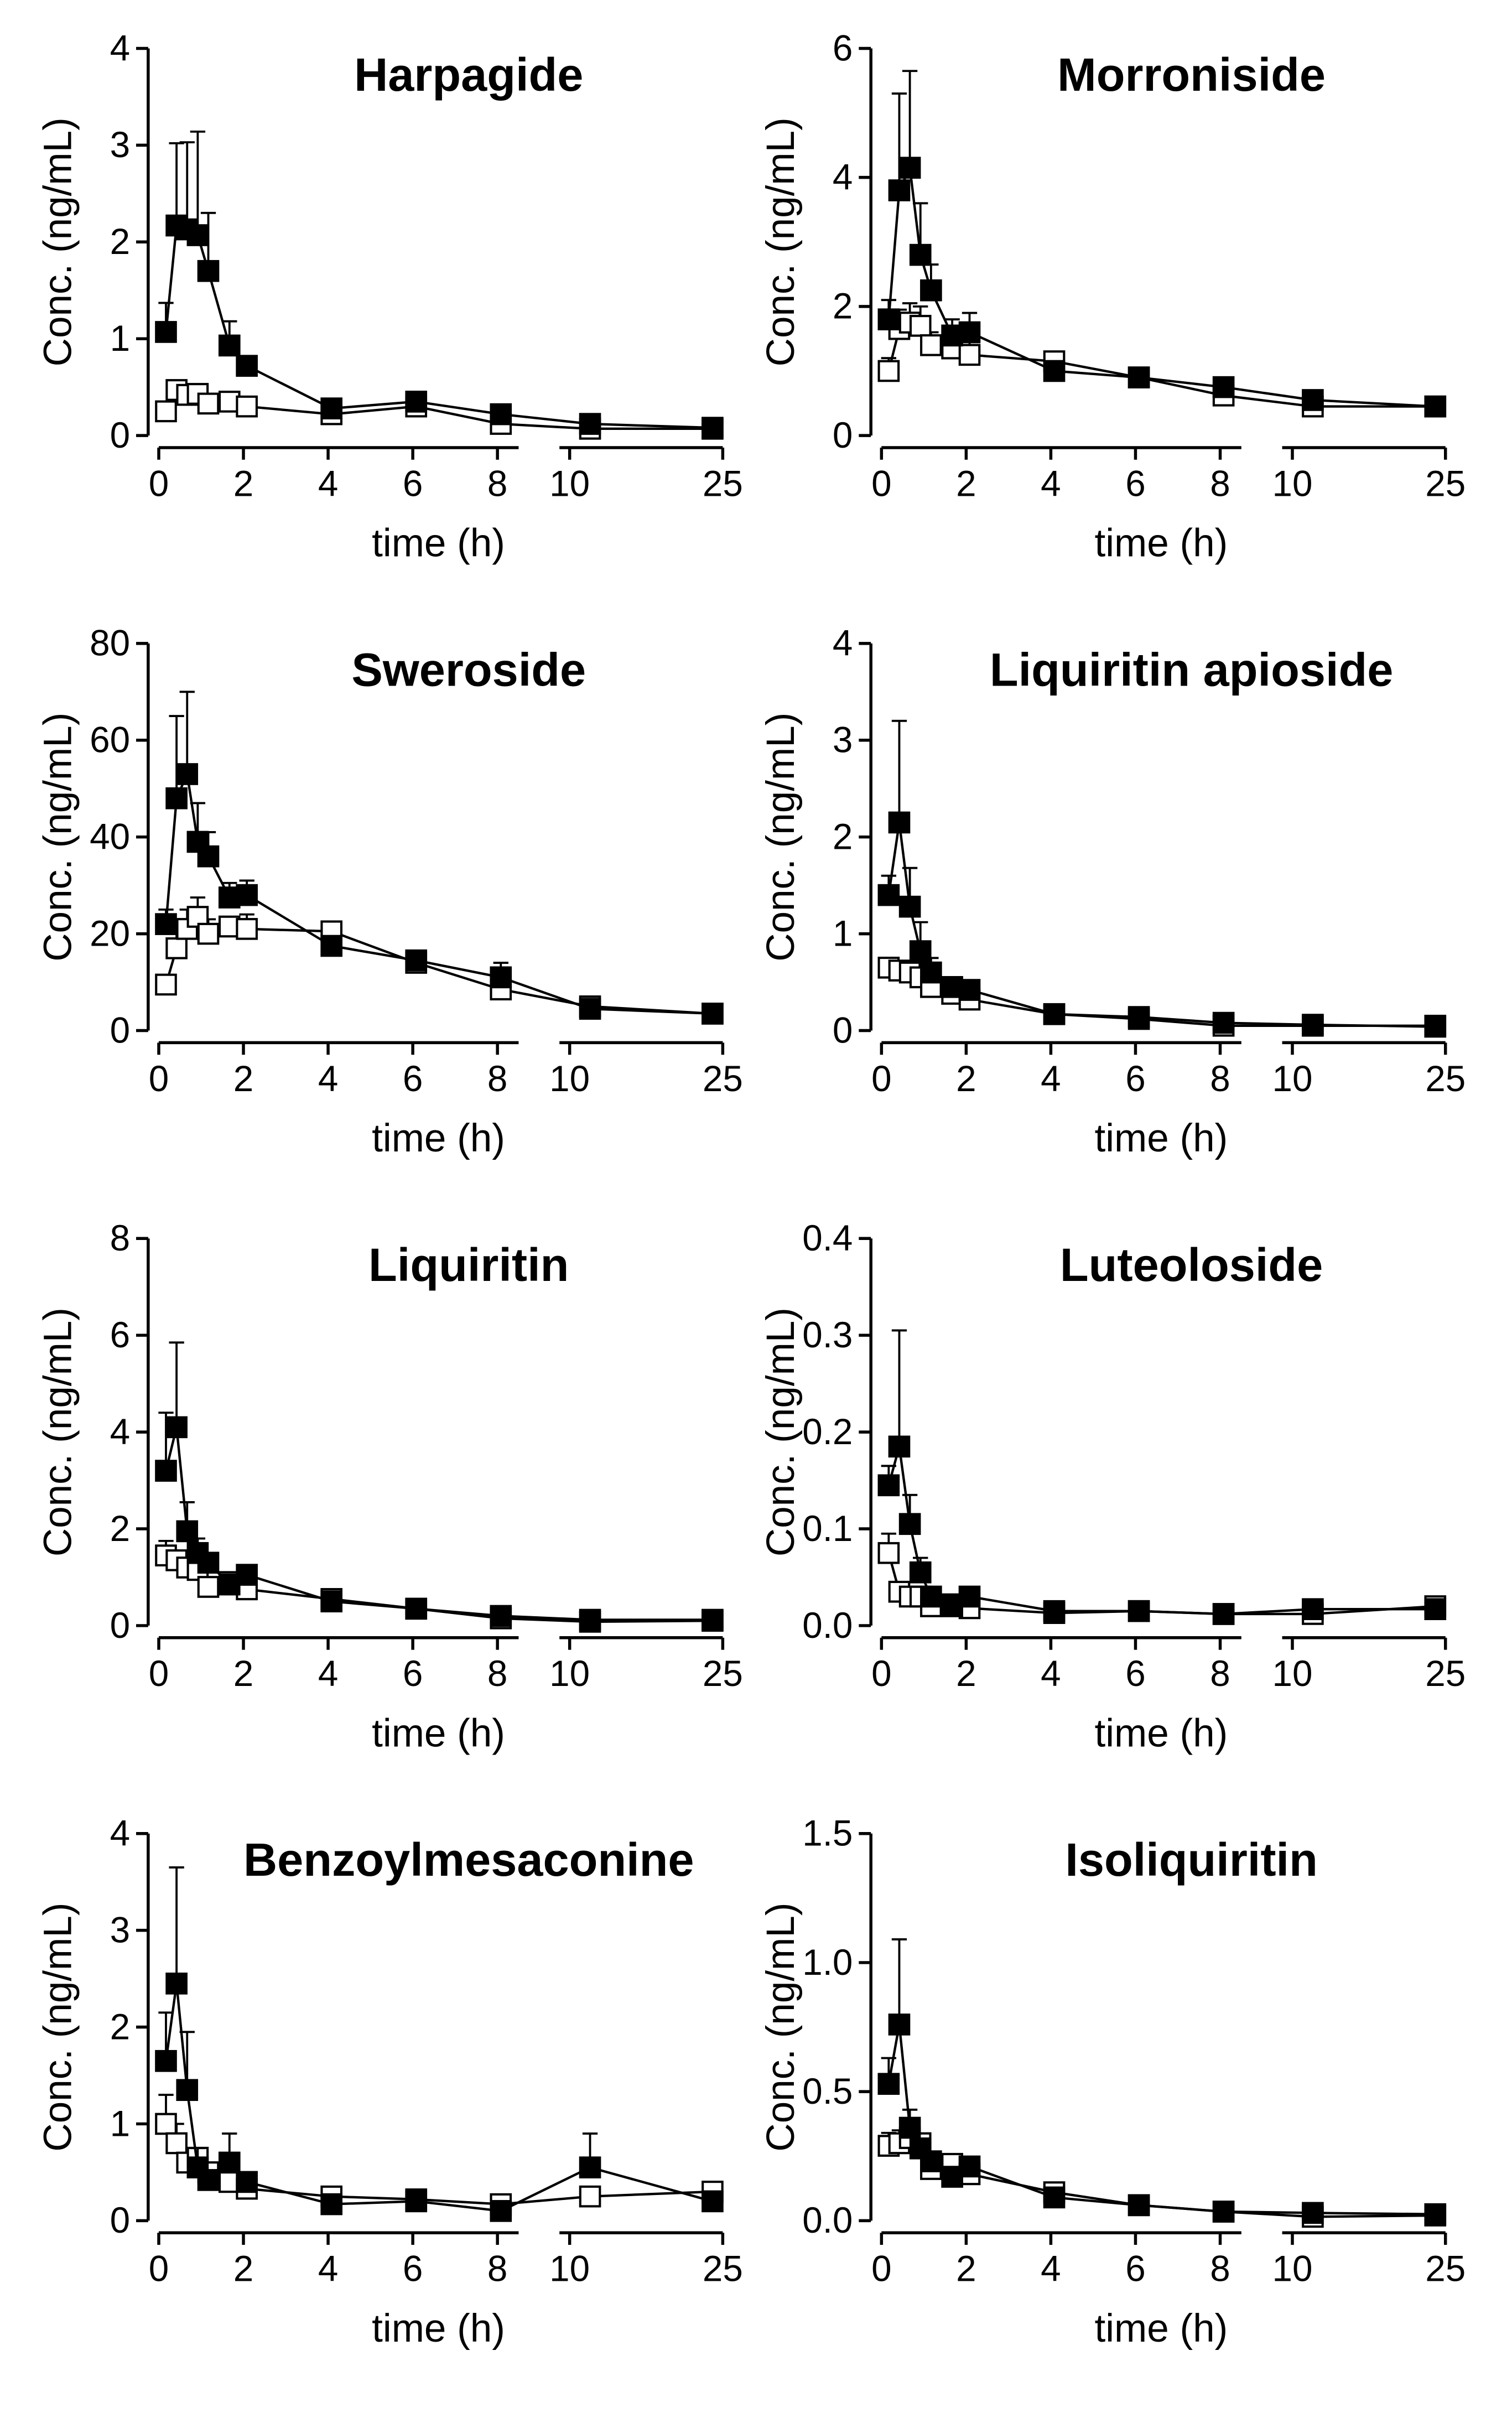 This screenshot has width=1512, height=2418. What do you see at coordinates (1192, 1859) in the screenshot?
I see `chart-title: Isoliquiritin` at bounding box center [1192, 1859].